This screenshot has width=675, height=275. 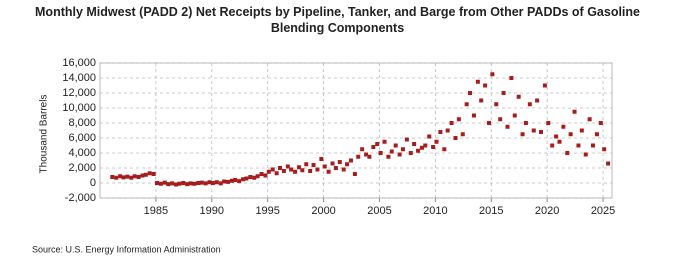 What do you see at coordinates (603, 211) in the screenshot?
I see `x-tick-label: 2025` at bounding box center [603, 211].